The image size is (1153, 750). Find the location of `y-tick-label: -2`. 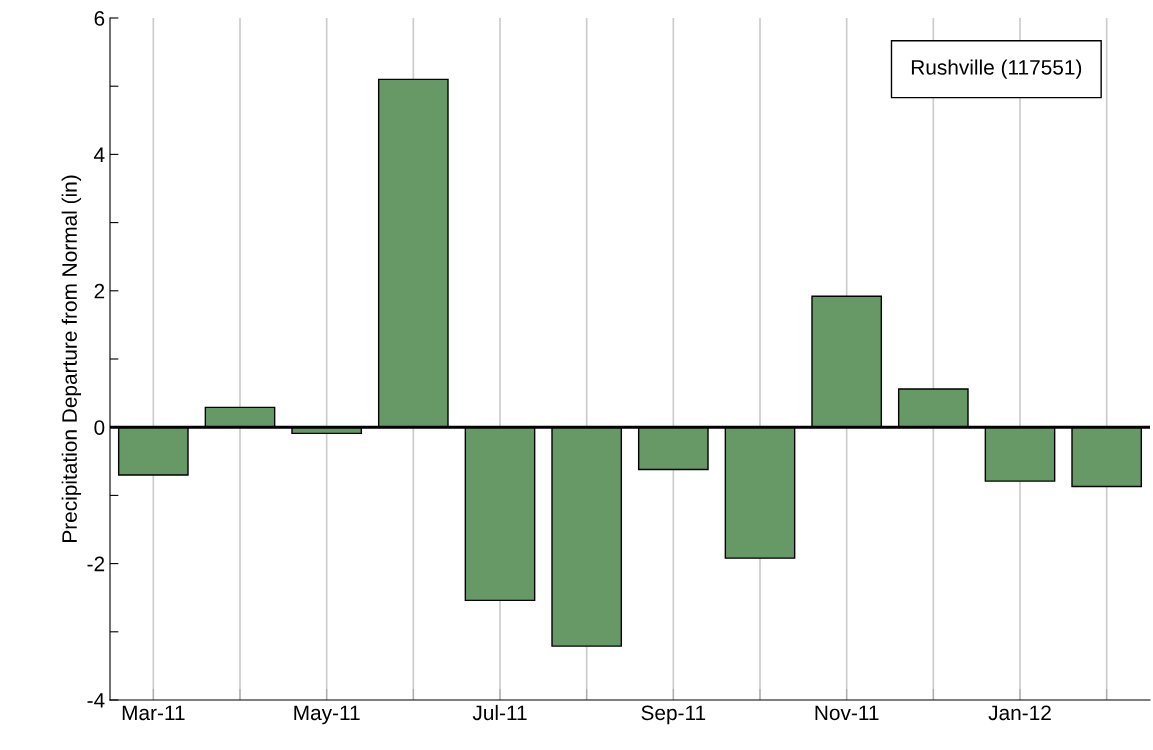

y-tick-label: -2 is located at coordinates (96, 564).